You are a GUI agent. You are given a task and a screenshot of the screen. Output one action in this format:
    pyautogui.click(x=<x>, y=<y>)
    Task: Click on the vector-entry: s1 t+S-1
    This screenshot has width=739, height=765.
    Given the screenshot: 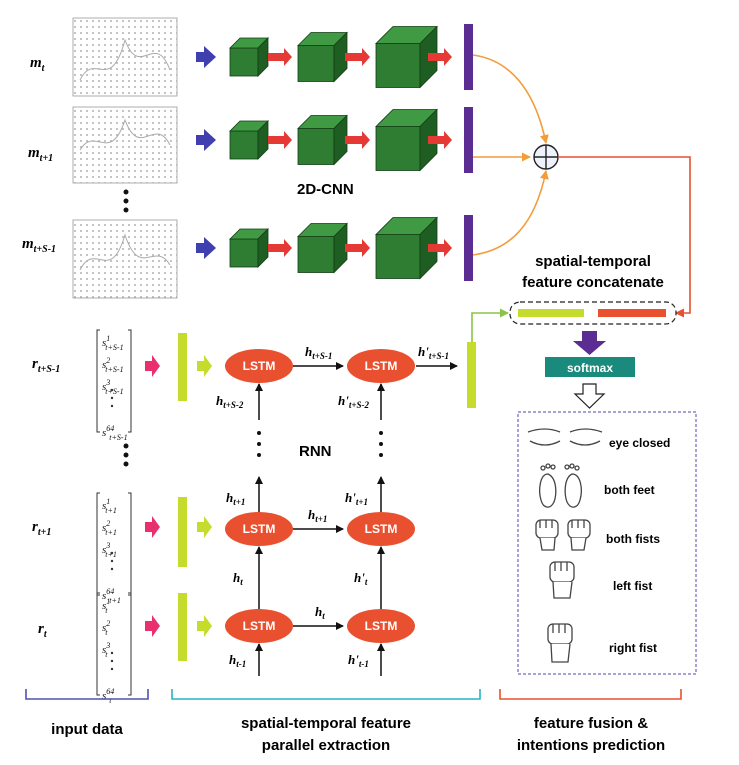 What is the action you would take?
    pyautogui.click(x=113, y=343)
    